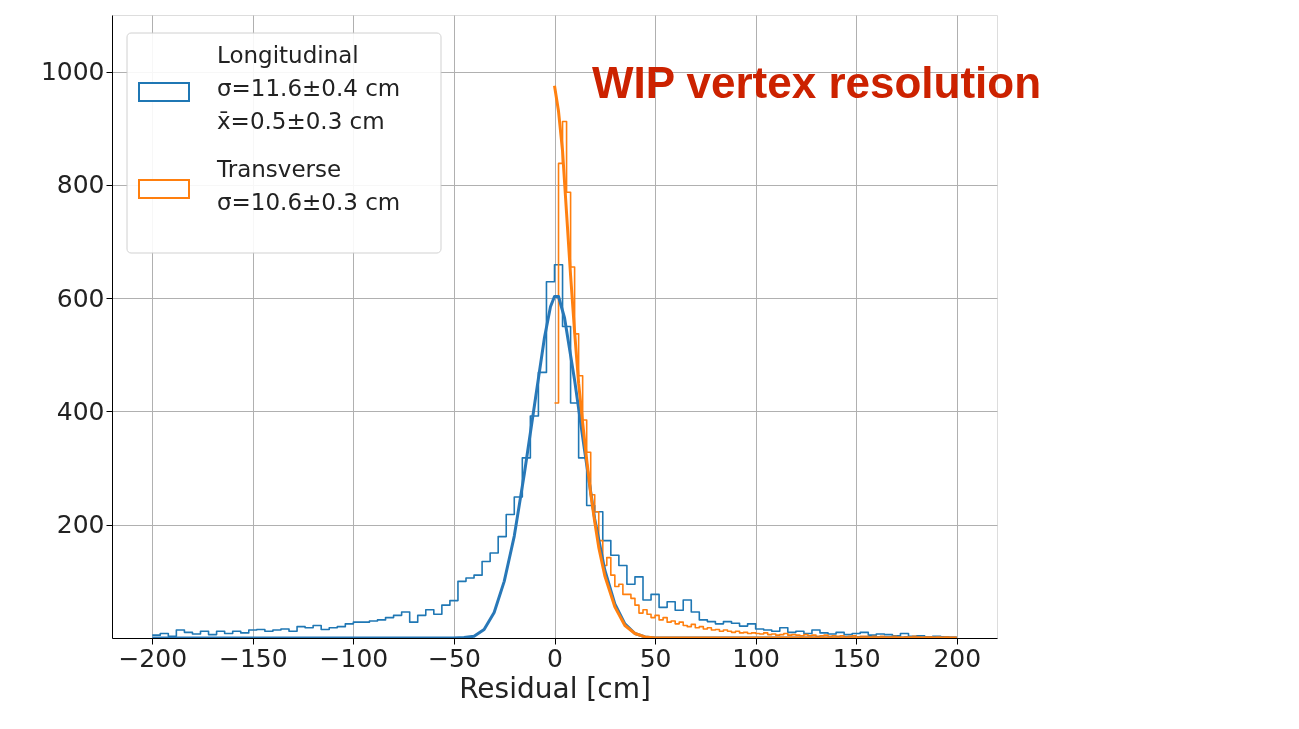 This screenshot has height=729, width=1299. Describe the element at coordinates (309, 88) in the screenshot. I see `legend-label: Longitudinal σ=11.6±0.4 cm x̄=0.5±0.3 cm` at that location.